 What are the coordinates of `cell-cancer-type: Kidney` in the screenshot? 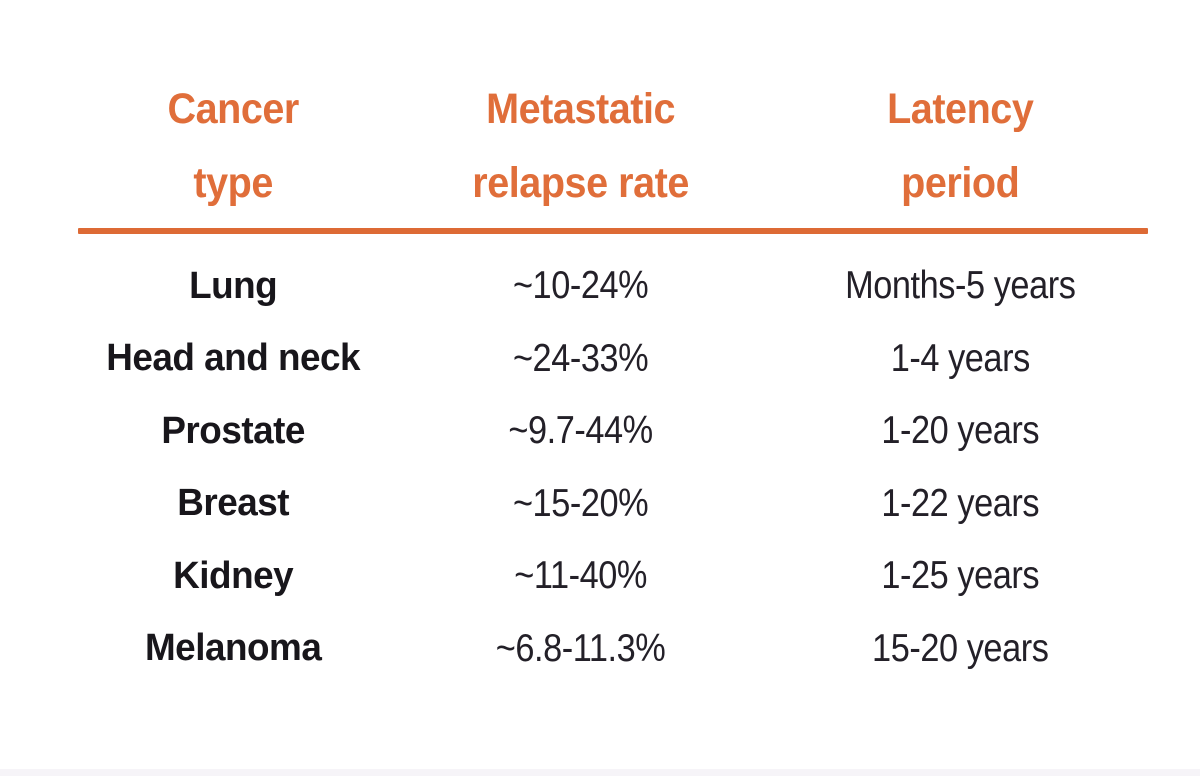 It's located at (233, 575).